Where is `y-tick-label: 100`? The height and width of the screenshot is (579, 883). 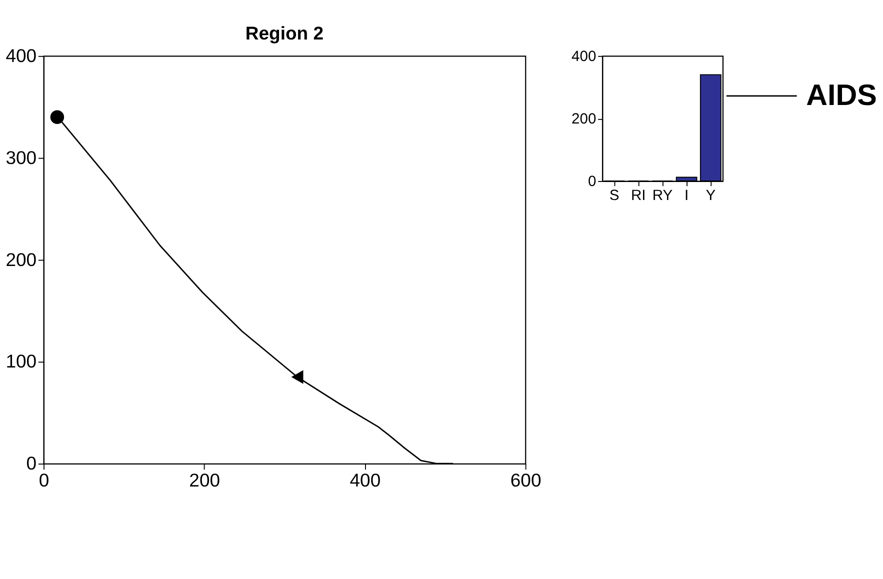
y-tick-label: 100 is located at coordinates (21, 361).